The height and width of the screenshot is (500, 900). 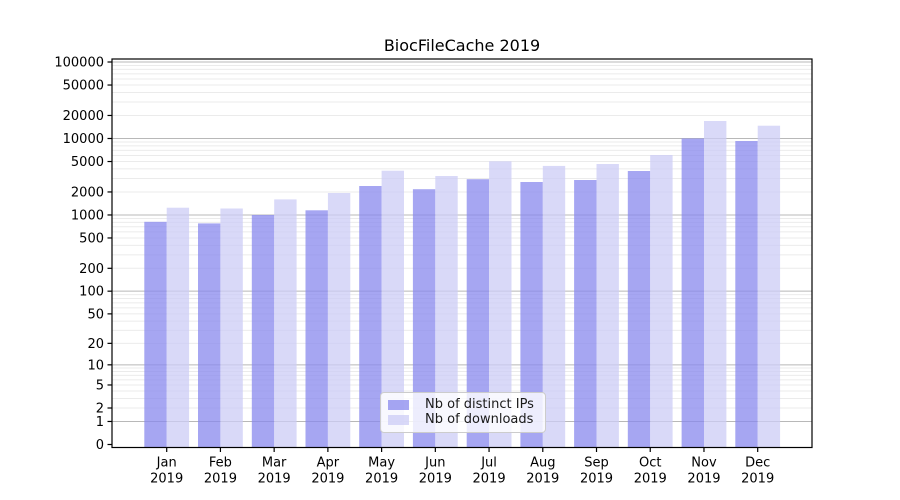 I want to click on y-tick-label: 500, so click(x=91, y=238).